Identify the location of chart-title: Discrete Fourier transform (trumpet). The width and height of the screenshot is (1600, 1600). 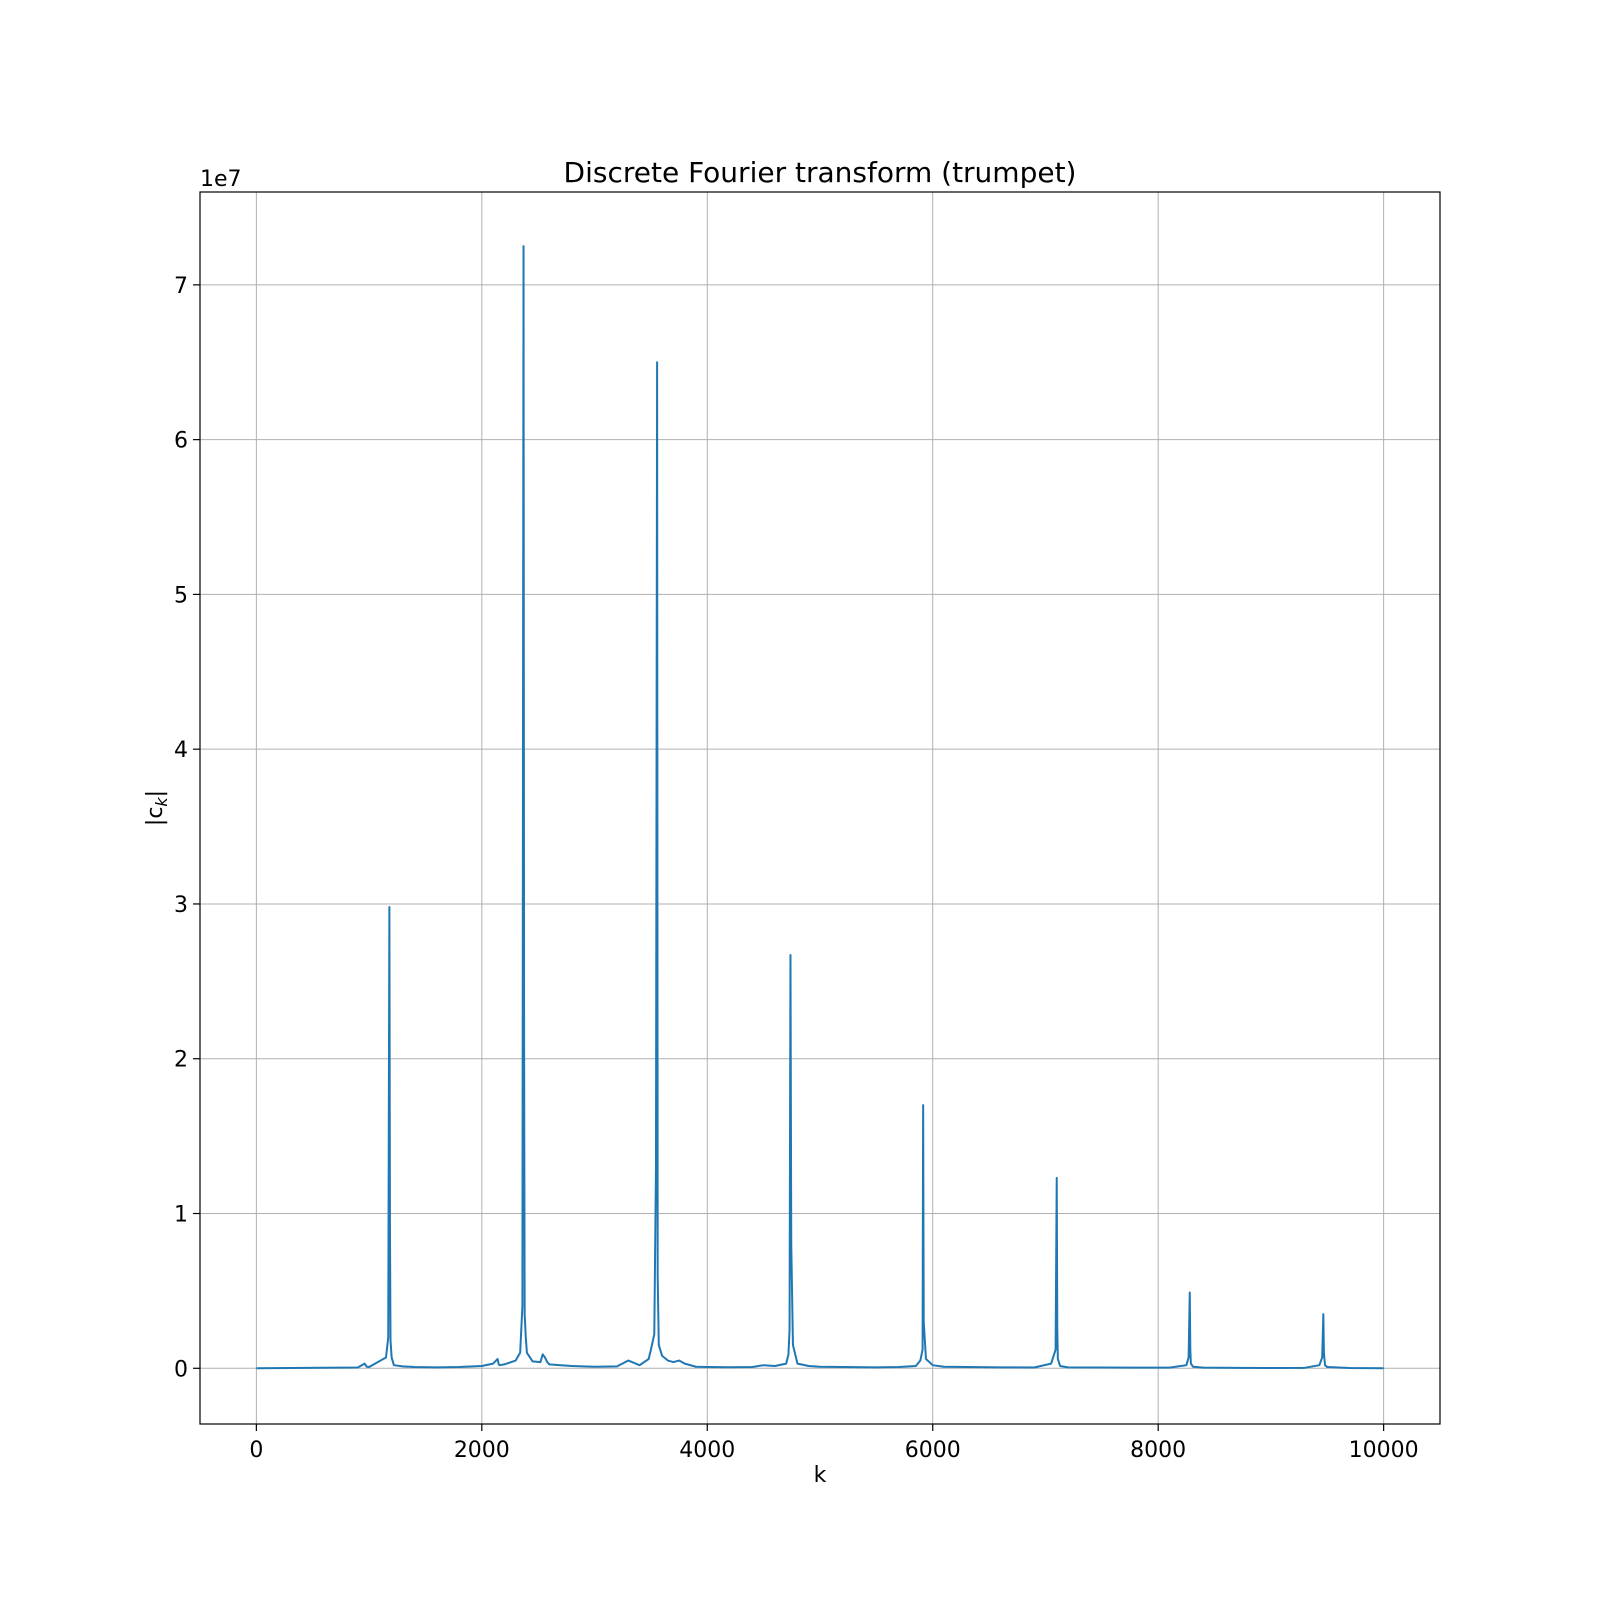
(820, 172).